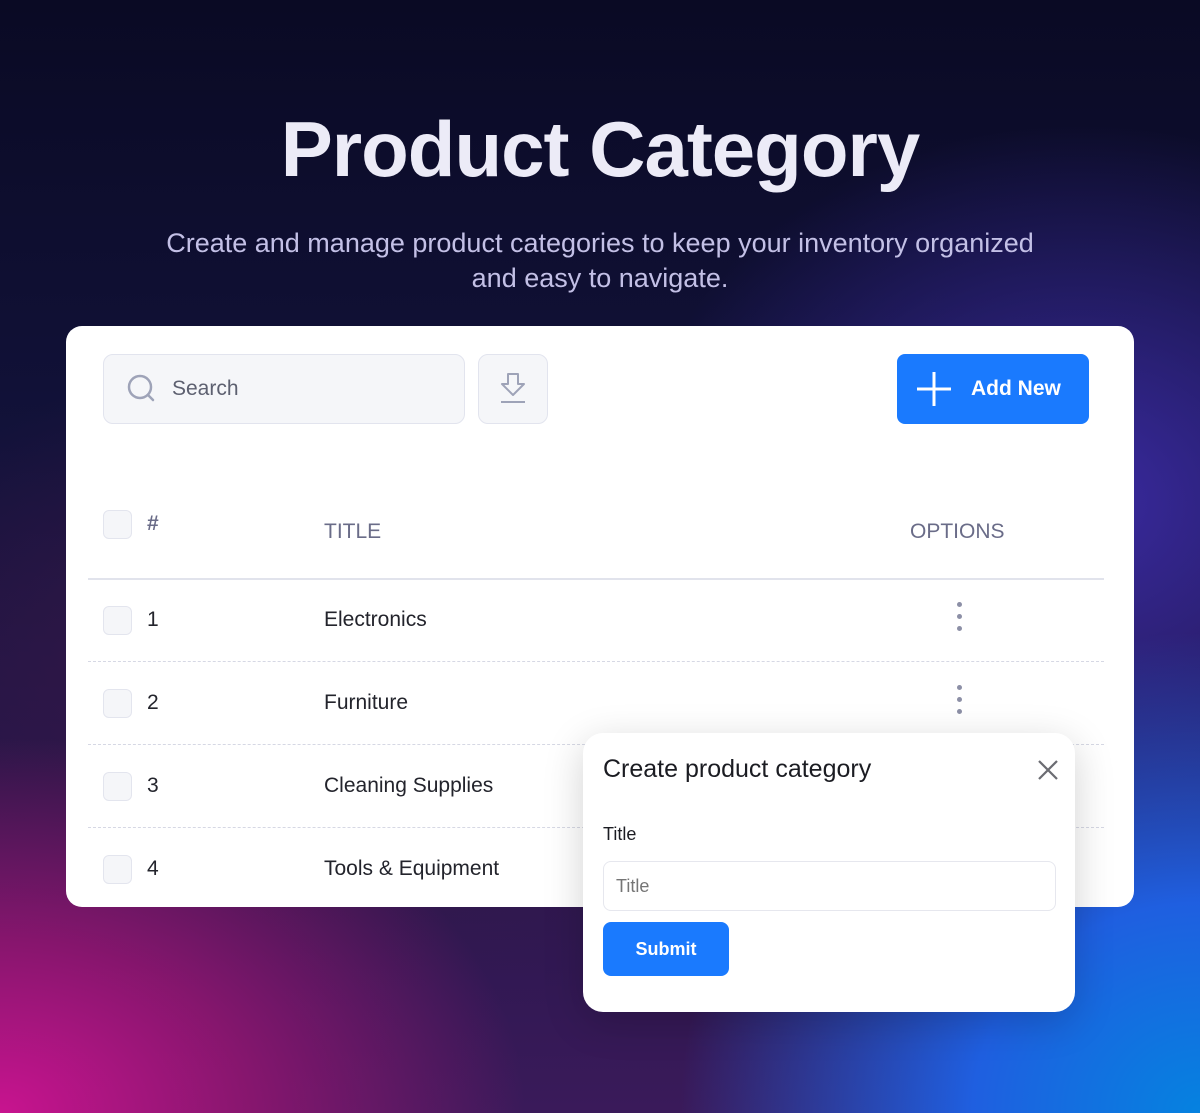  What do you see at coordinates (153, 523) in the screenshot?
I see `header-num: #` at bounding box center [153, 523].